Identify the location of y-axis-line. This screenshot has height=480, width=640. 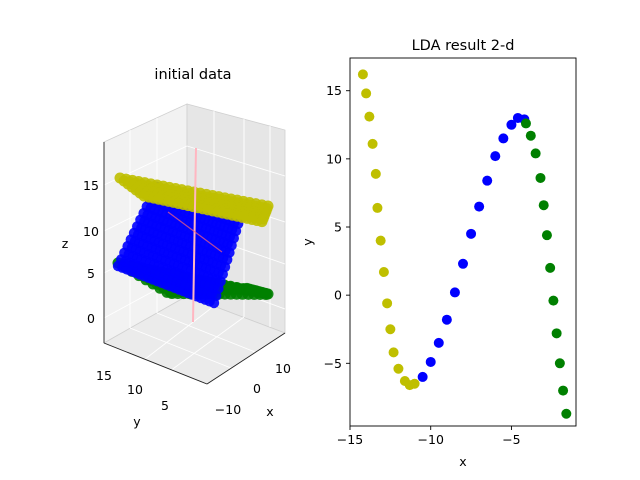
(155, 363).